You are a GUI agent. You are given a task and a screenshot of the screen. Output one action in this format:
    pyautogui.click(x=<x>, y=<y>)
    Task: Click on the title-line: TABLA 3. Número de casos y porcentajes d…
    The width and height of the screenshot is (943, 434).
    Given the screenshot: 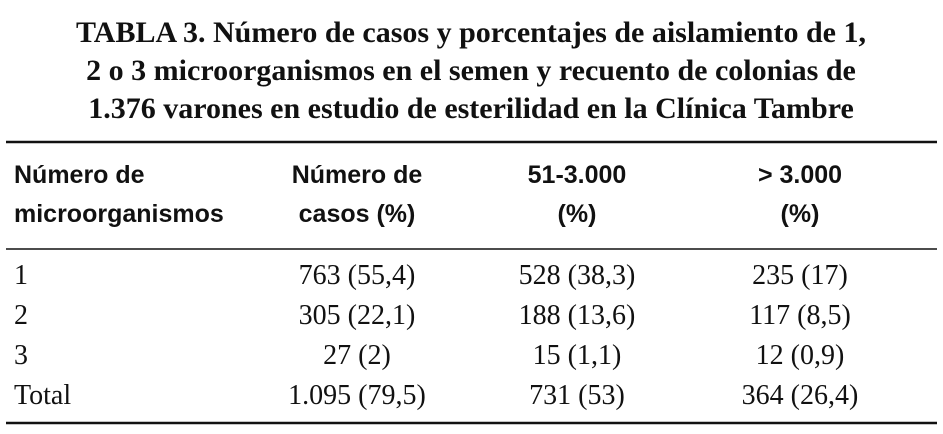 What is the action you would take?
    pyautogui.click(x=471, y=32)
    